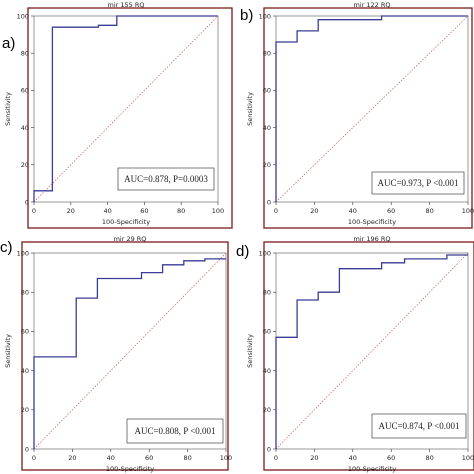 This screenshot has width=474, height=474. What do you see at coordinates (6, 247) in the screenshot?
I see `panel-label: c)` at bounding box center [6, 247].